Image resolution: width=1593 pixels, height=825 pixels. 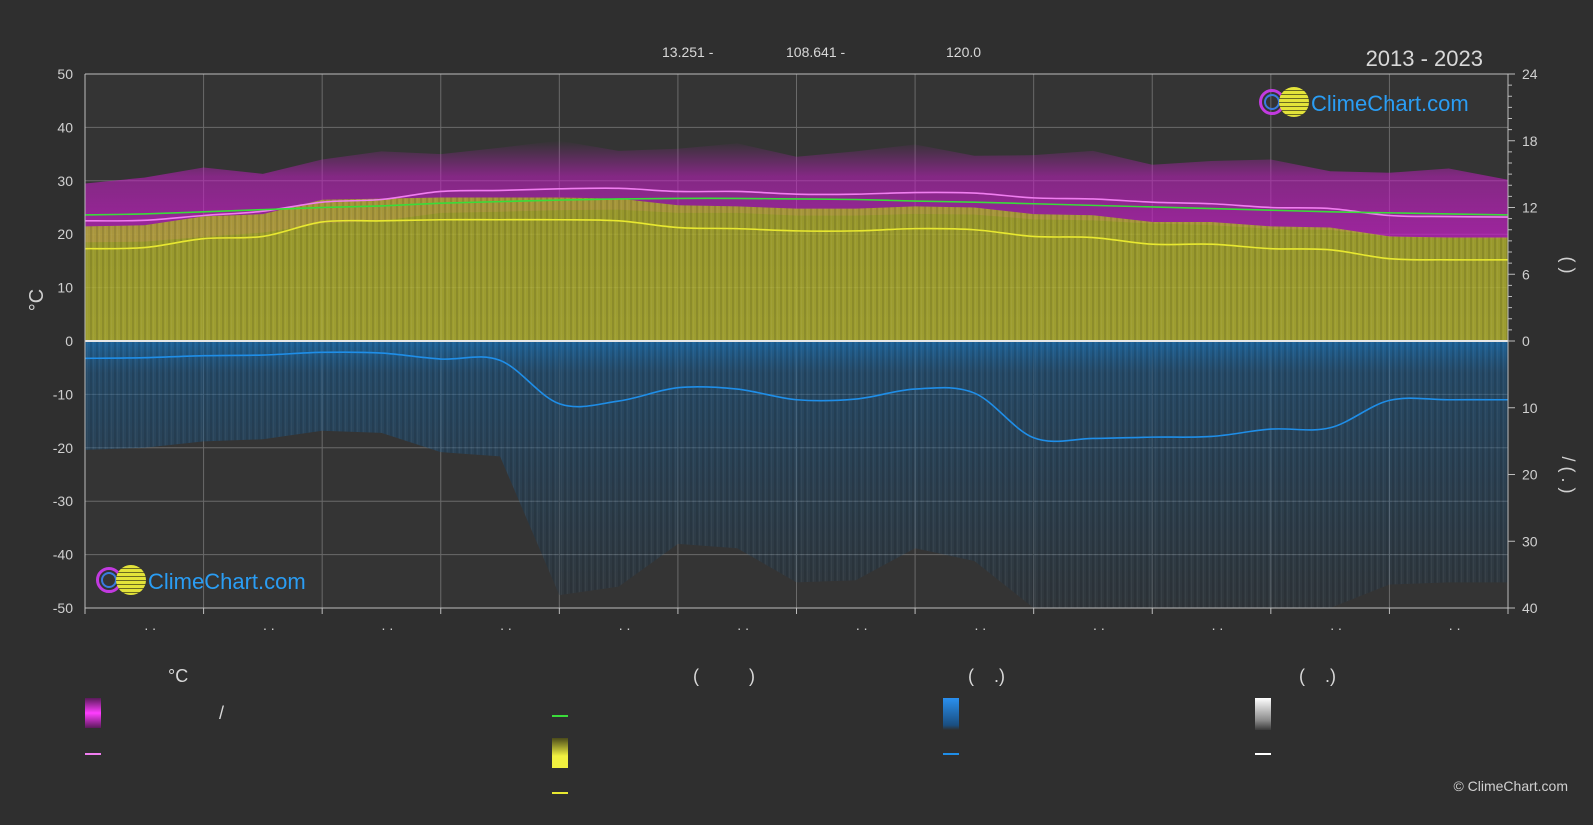 What do you see at coordinates (724, 676) in the screenshot?
I see `legend-sunshine-heading: ( )` at bounding box center [724, 676].